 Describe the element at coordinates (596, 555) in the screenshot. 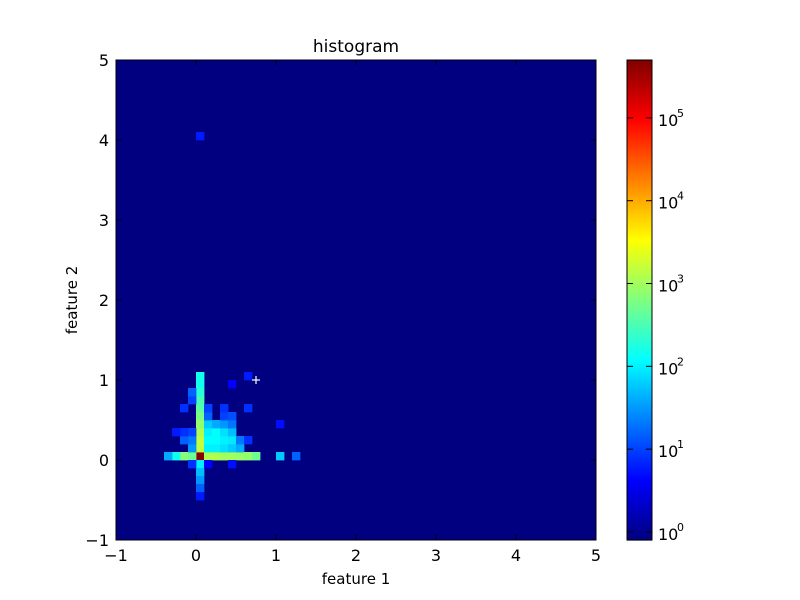

I see `x-tick-label: 5` at that location.